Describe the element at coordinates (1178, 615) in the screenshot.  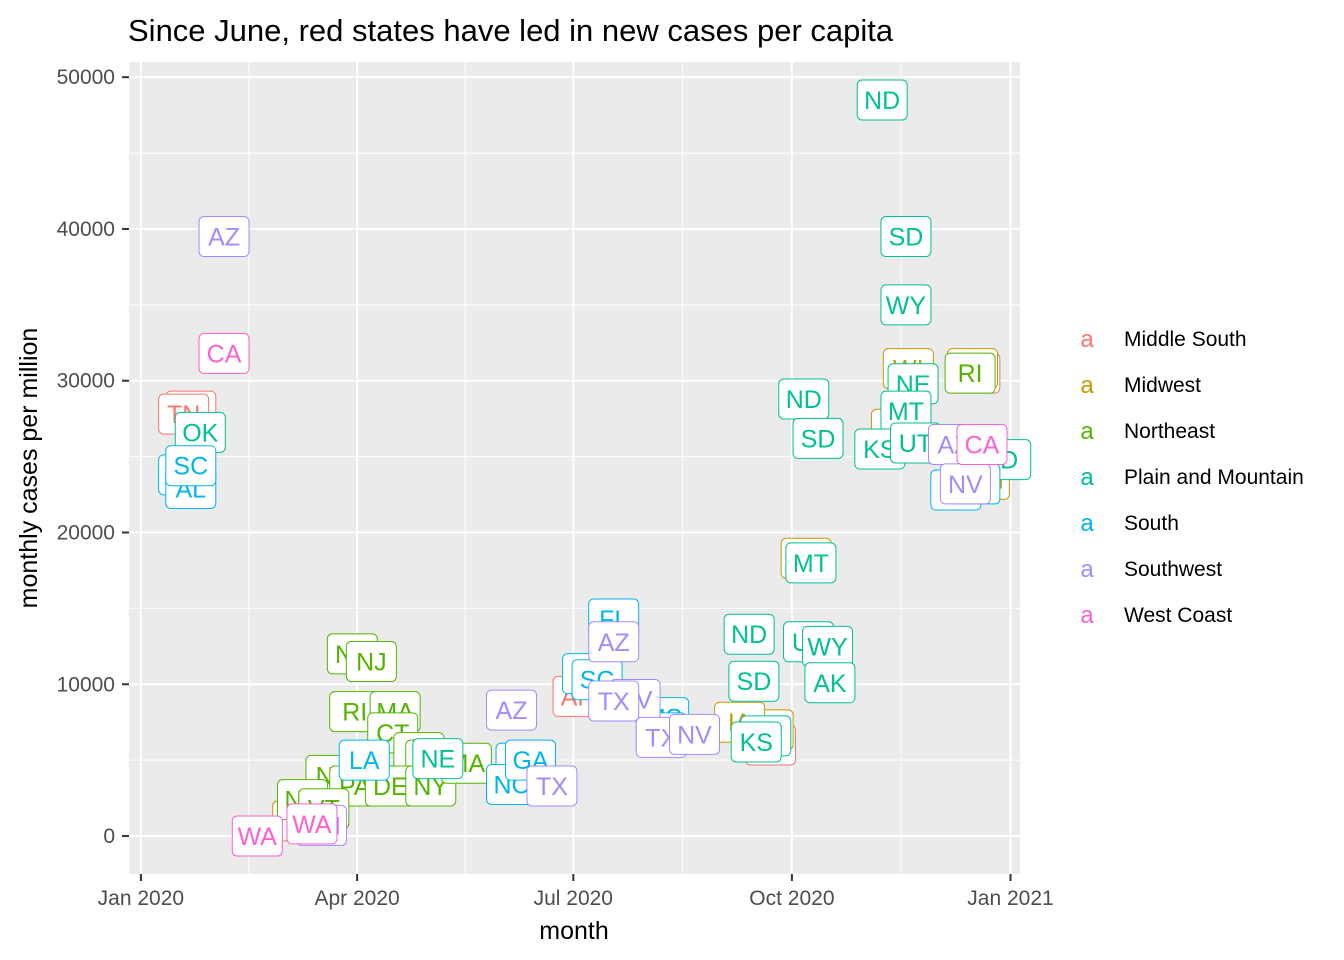
I see `legend-label: West Coast` at that location.